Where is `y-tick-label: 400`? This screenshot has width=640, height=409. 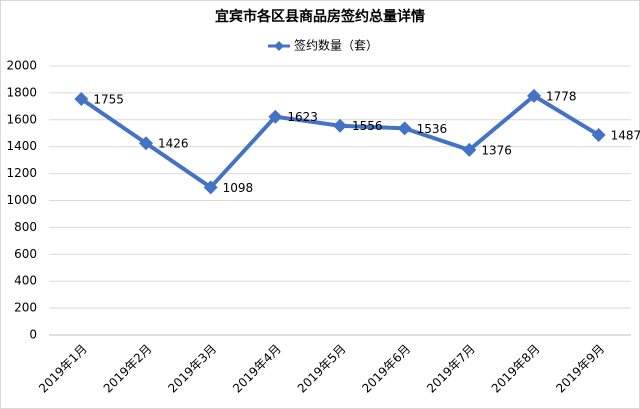 y-tick-label: 400 is located at coordinates (25, 281).